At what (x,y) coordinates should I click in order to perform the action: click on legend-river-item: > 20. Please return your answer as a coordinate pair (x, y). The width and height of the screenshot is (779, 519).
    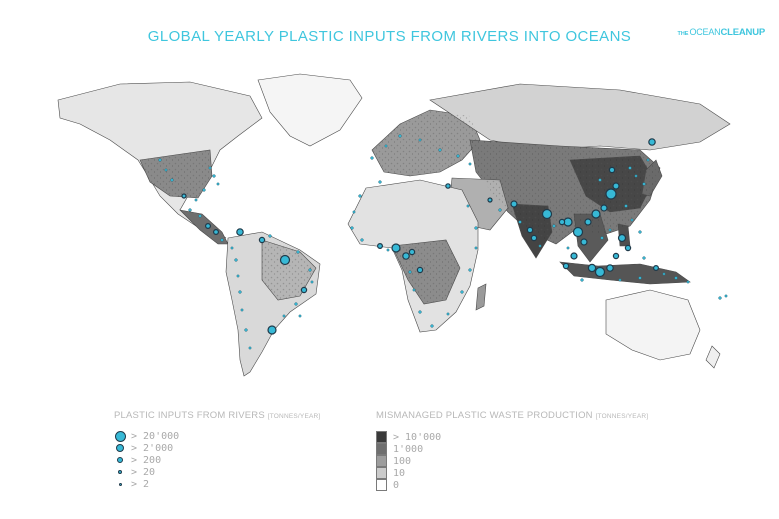
    Looking at the image, I should click on (217, 472).